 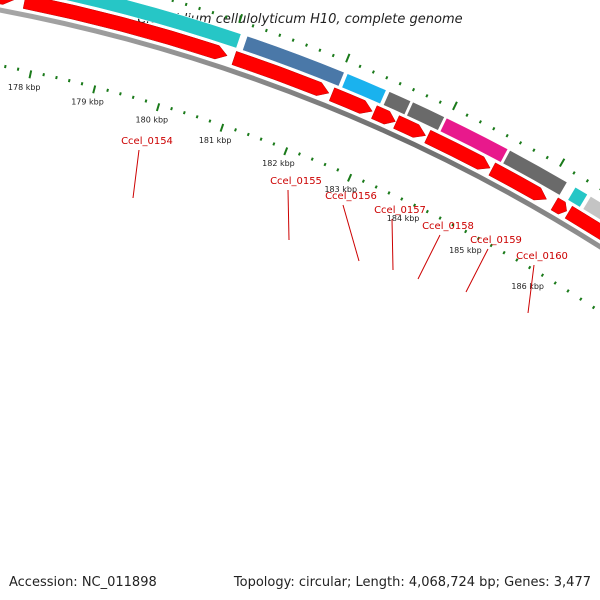 What do you see at coordinates (542, 256) in the screenshot?
I see `gene-label-ccel-0160: Ccel_0160` at bounding box center [542, 256].